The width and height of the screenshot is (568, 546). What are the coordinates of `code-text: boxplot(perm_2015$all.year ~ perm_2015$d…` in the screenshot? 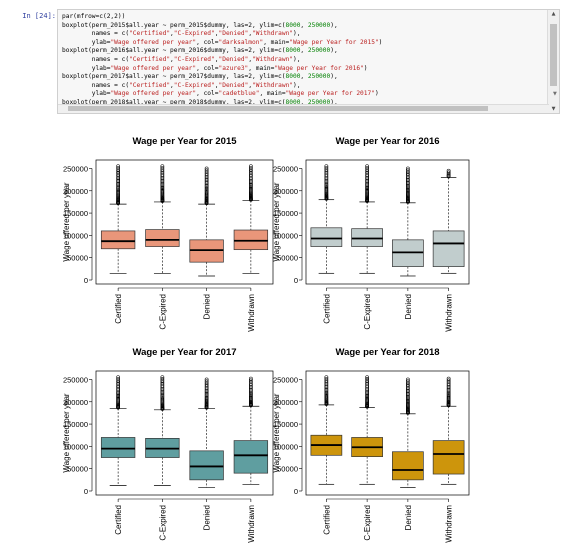 It's located at (174, 25).